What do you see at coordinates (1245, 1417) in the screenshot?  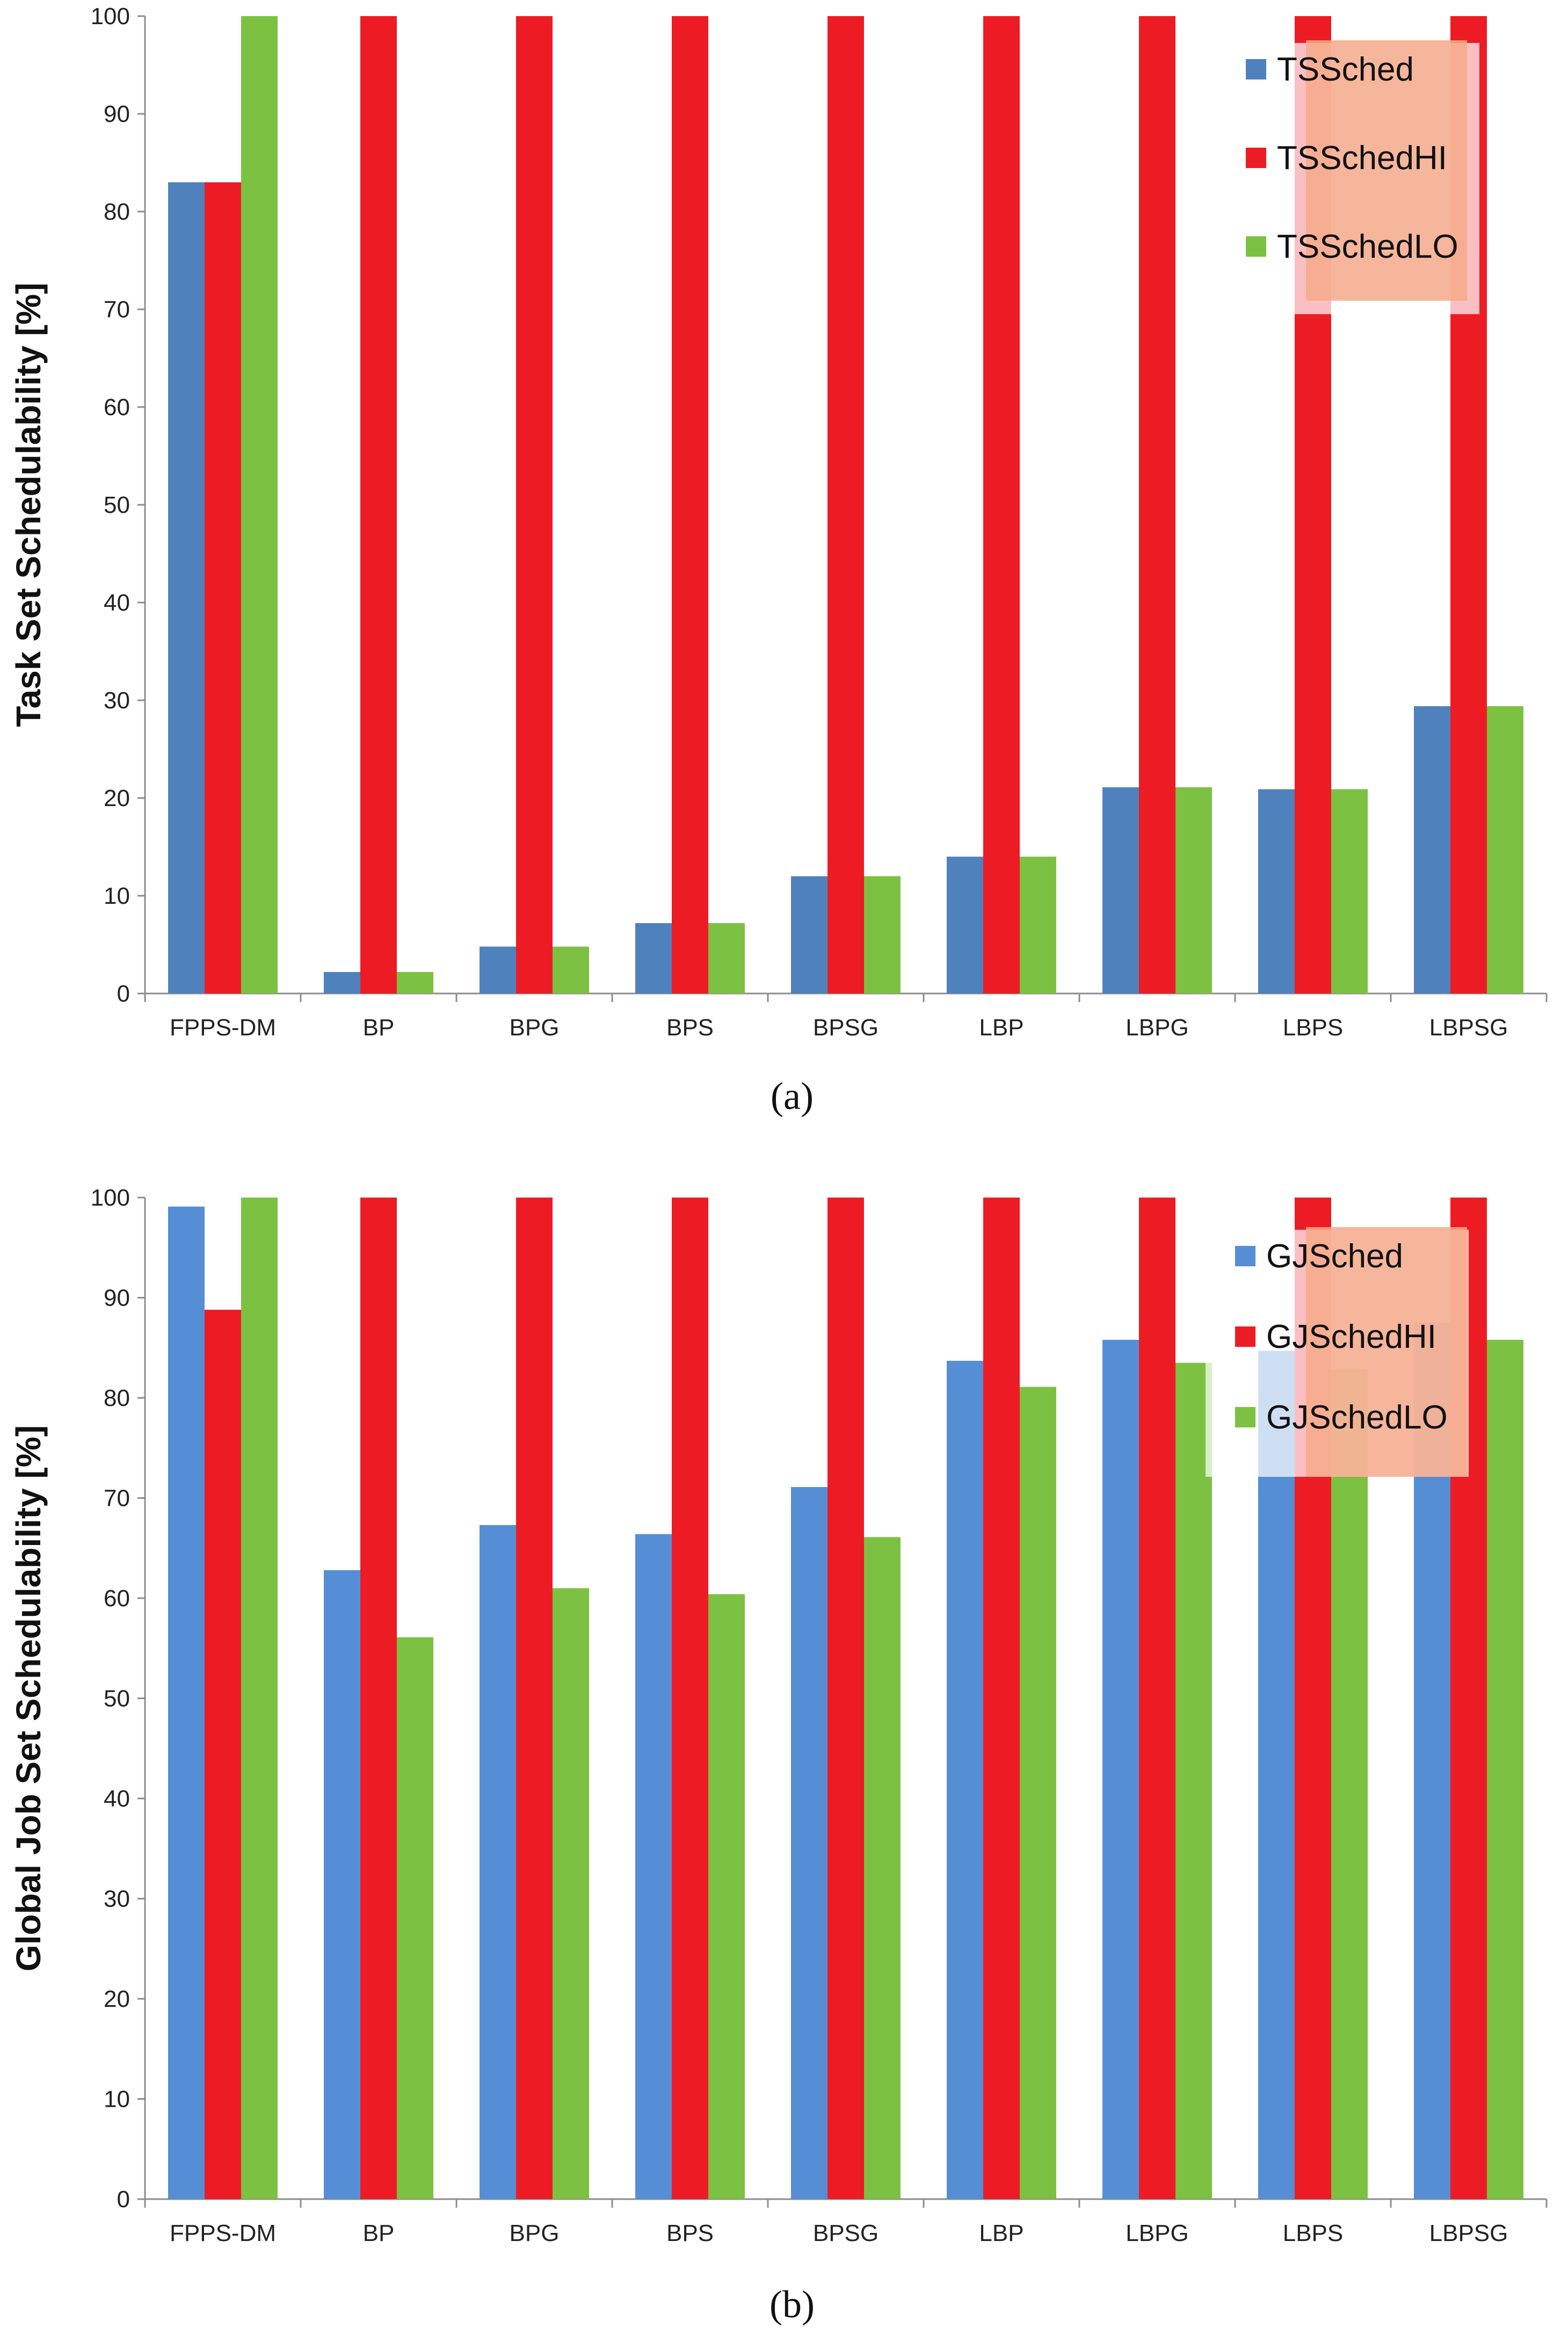 I see `legend-swatch-GJSchedLO` at bounding box center [1245, 1417].